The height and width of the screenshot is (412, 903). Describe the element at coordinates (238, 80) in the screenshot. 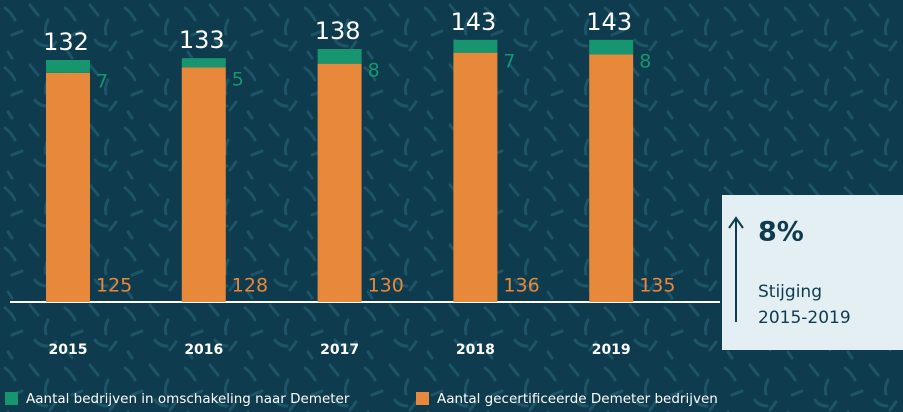

I see `value-label: 5` at that location.